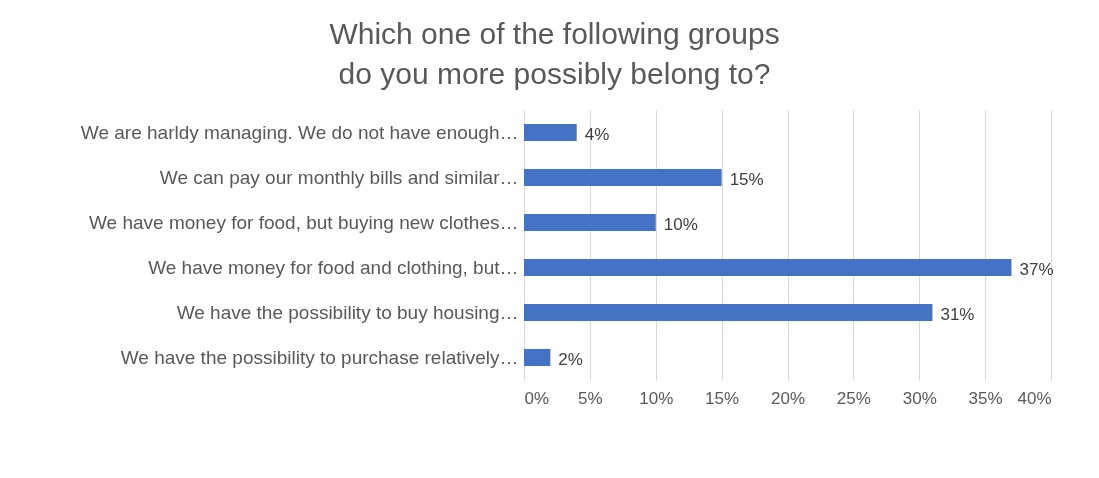 This screenshot has width=1099, height=478. I want to click on x-tick-label: 15%, so click(722, 398).